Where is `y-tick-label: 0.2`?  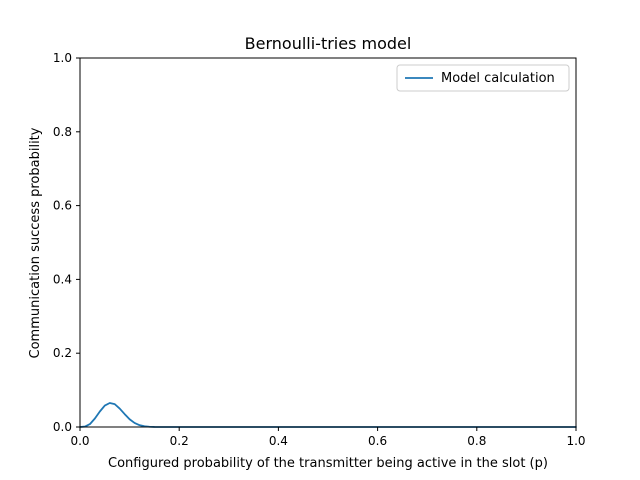 y-tick-label: 0.2 is located at coordinates (62, 353).